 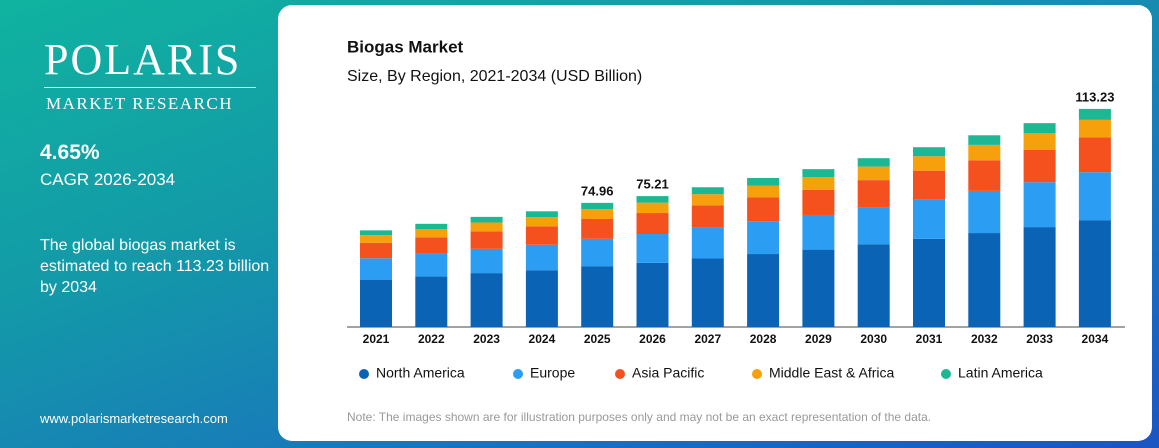 I want to click on x-tick-label: 2025, so click(x=597, y=339).